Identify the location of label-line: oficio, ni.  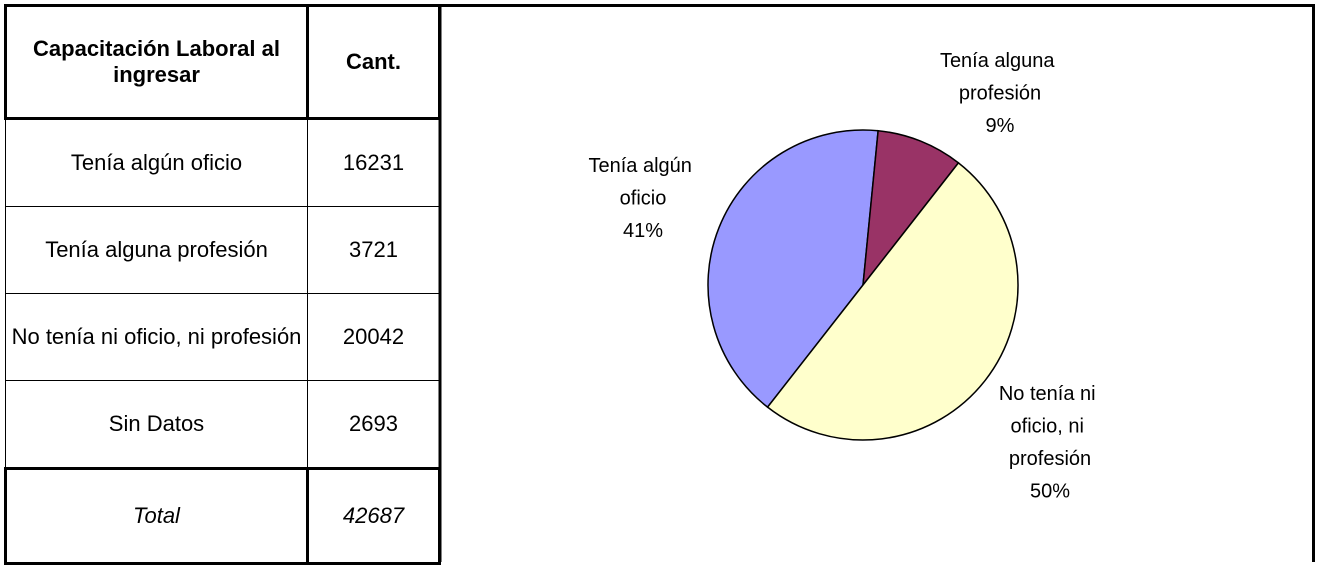
(1050, 427).